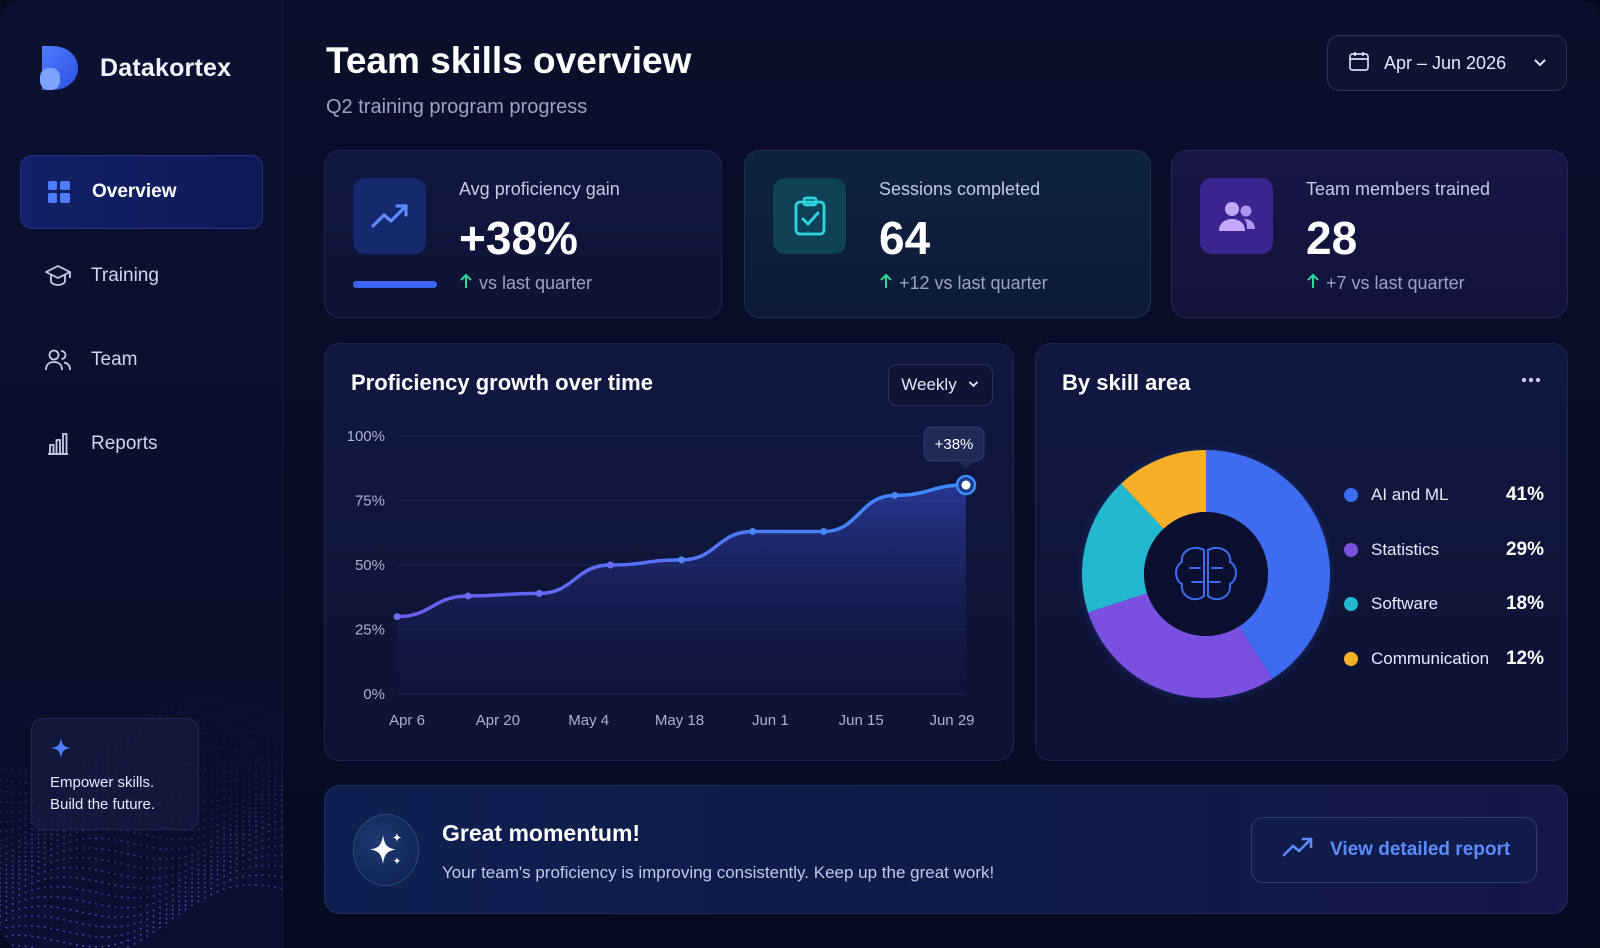 The width and height of the screenshot is (1600, 948). I want to click on brand-name: Datakortex, so click(166, 67).